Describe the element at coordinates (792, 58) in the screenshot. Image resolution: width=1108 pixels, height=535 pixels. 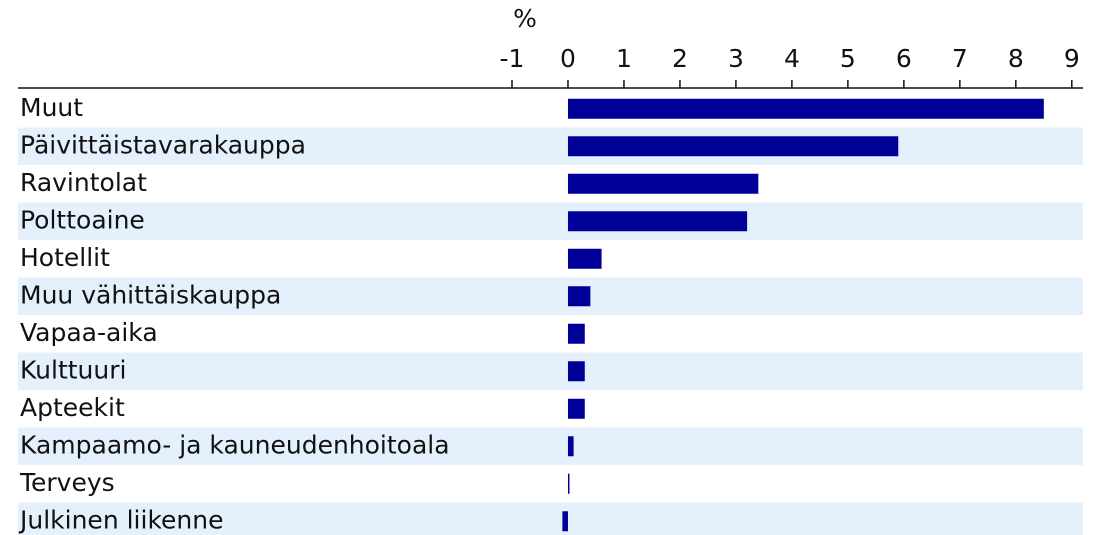
I see `x-tick-label: 4` at that location.